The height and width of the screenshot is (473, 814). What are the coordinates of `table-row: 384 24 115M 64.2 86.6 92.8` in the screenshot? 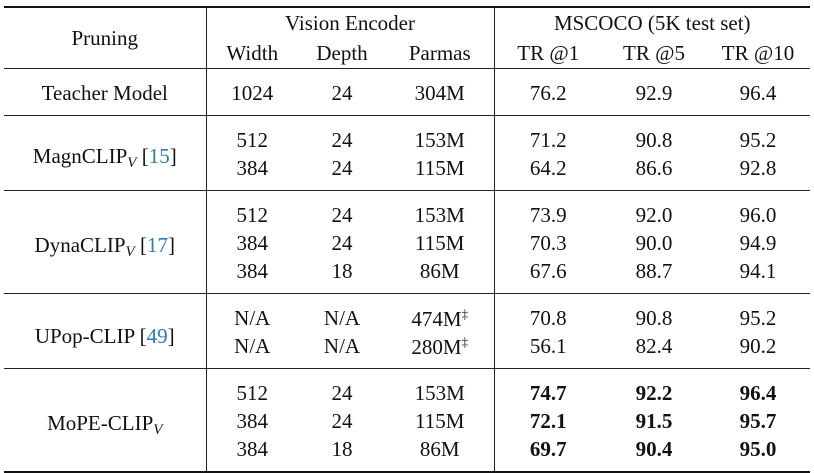 It's located at (407, 172).